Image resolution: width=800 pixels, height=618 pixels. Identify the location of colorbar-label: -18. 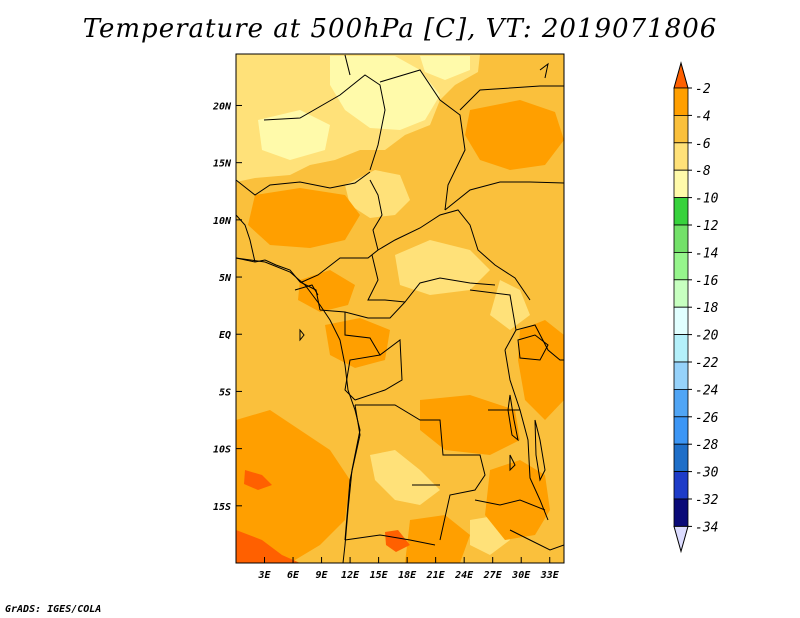
(707, 308).